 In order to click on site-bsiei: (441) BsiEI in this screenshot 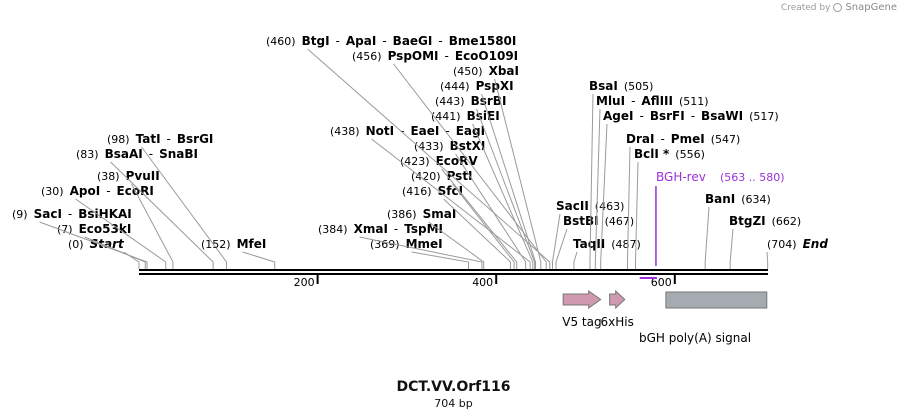, I will do `click(482, 189)`.